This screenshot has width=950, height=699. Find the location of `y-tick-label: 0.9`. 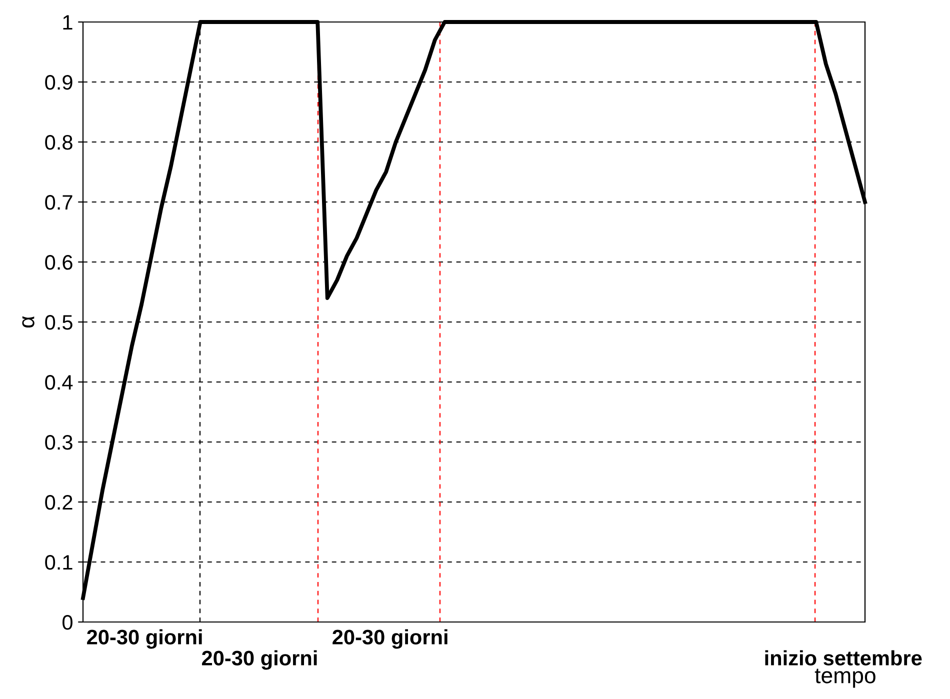

y-tick-label: 0.9 is located at coordinates (58, 82).